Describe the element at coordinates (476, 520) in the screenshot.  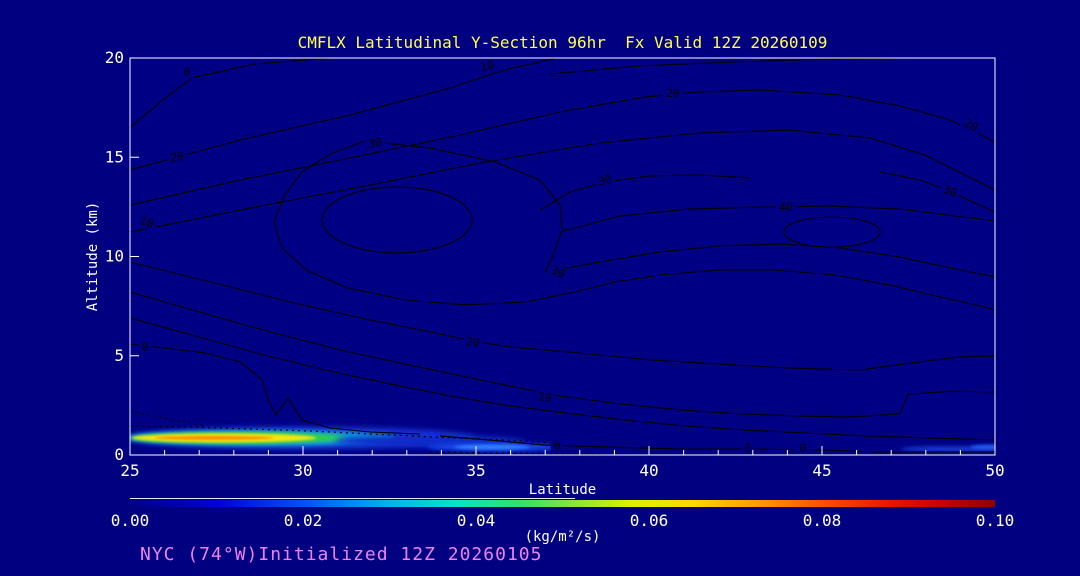
I see `colorbar-tick-label: 0.04` at that location.